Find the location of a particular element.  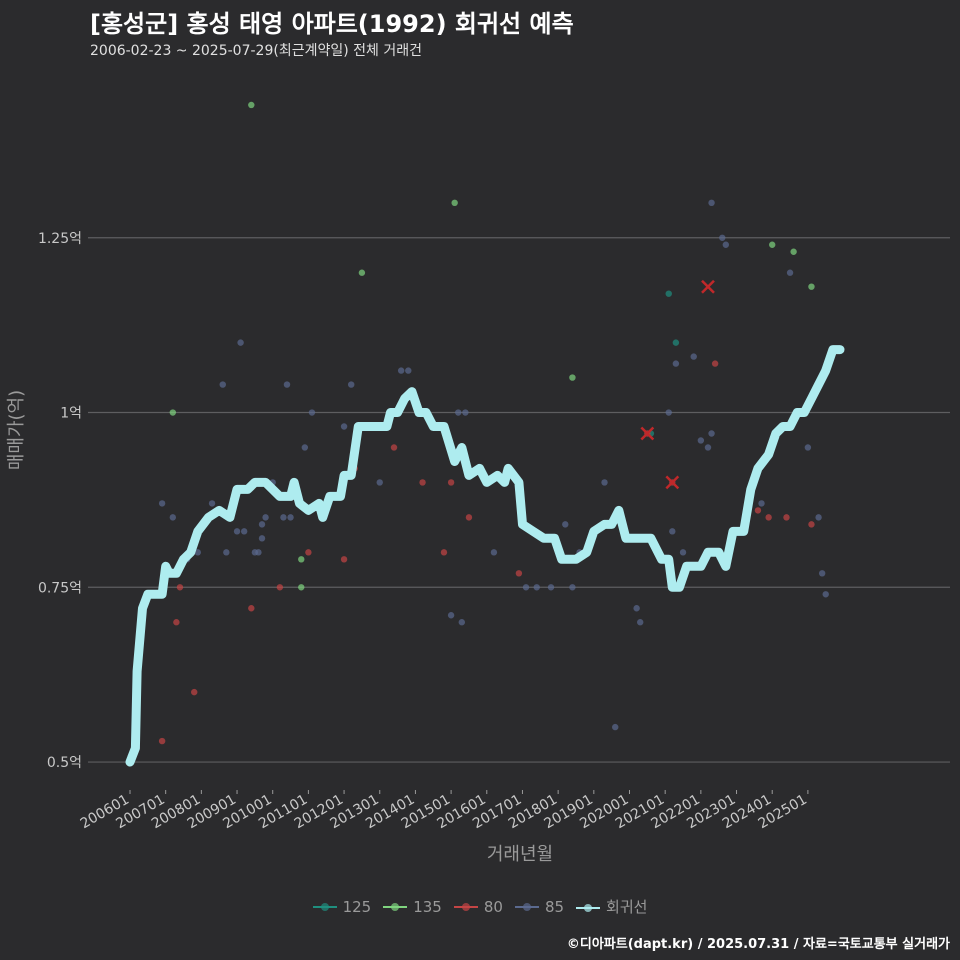

legend-label: 125 is located at coordinates (357, 906).